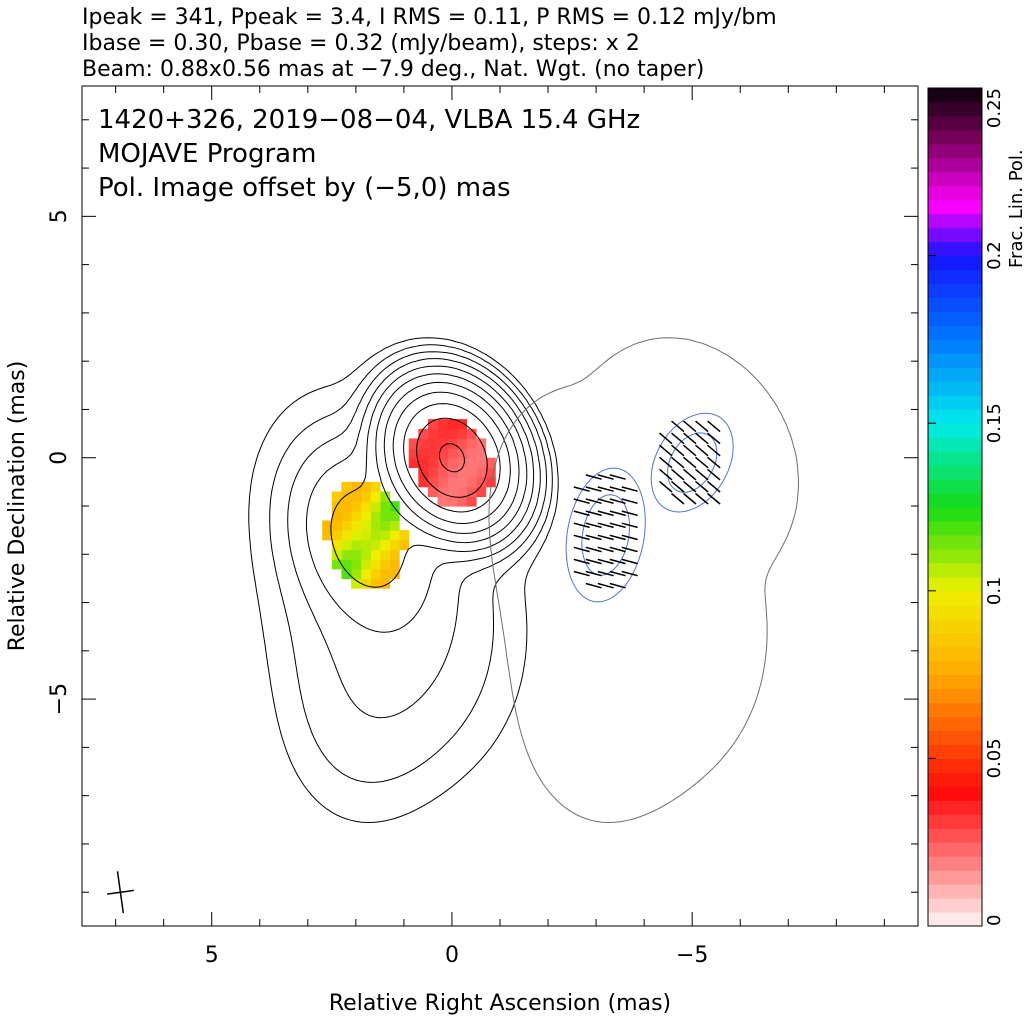  Describe the element at coordinates (994, 108) in the screenshot. I see `colorbar-tick-label: 0.25` at that location.